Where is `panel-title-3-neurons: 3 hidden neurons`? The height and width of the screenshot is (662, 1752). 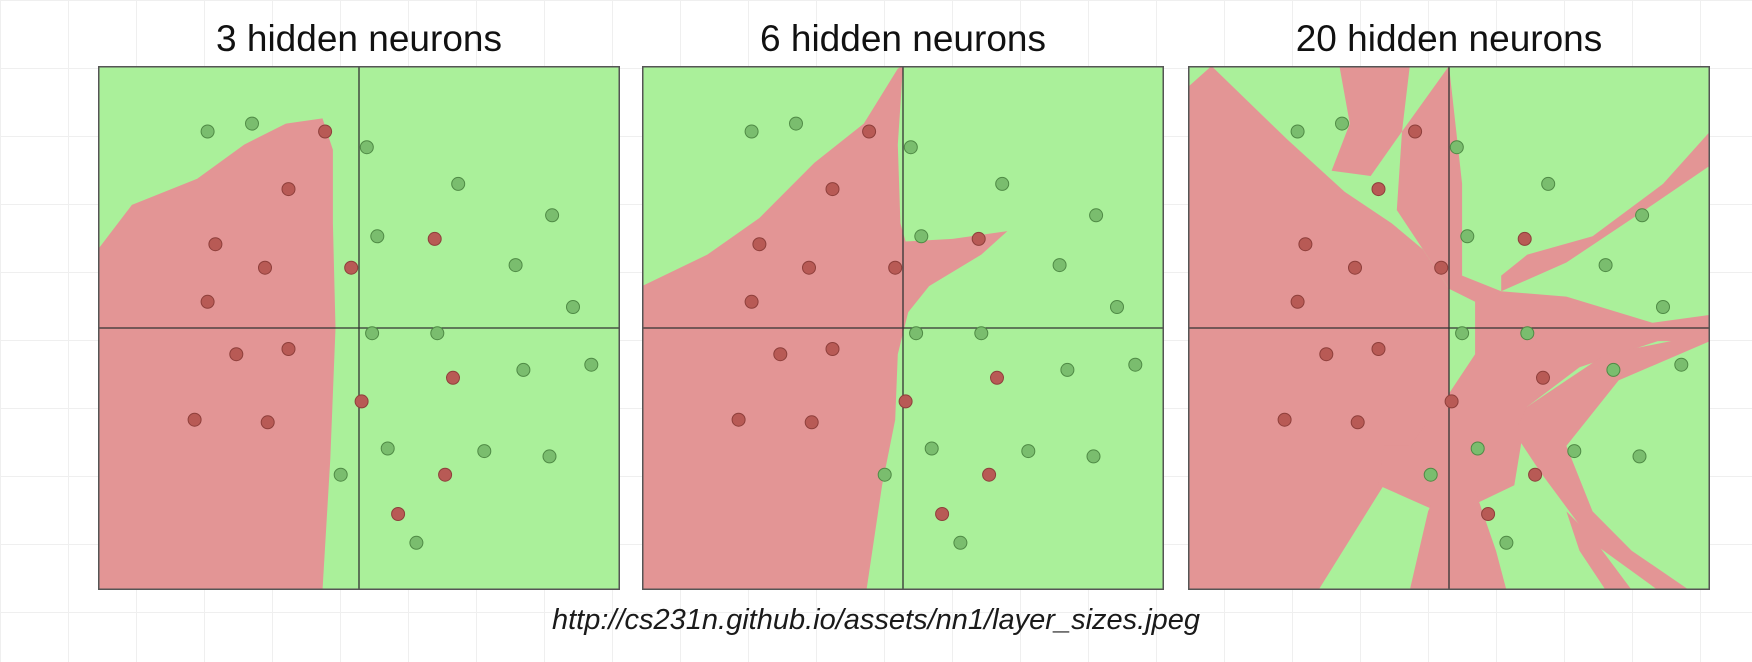
panel-title-3-neurons: 3 hidden neurons is located at coordinates (359, 38).